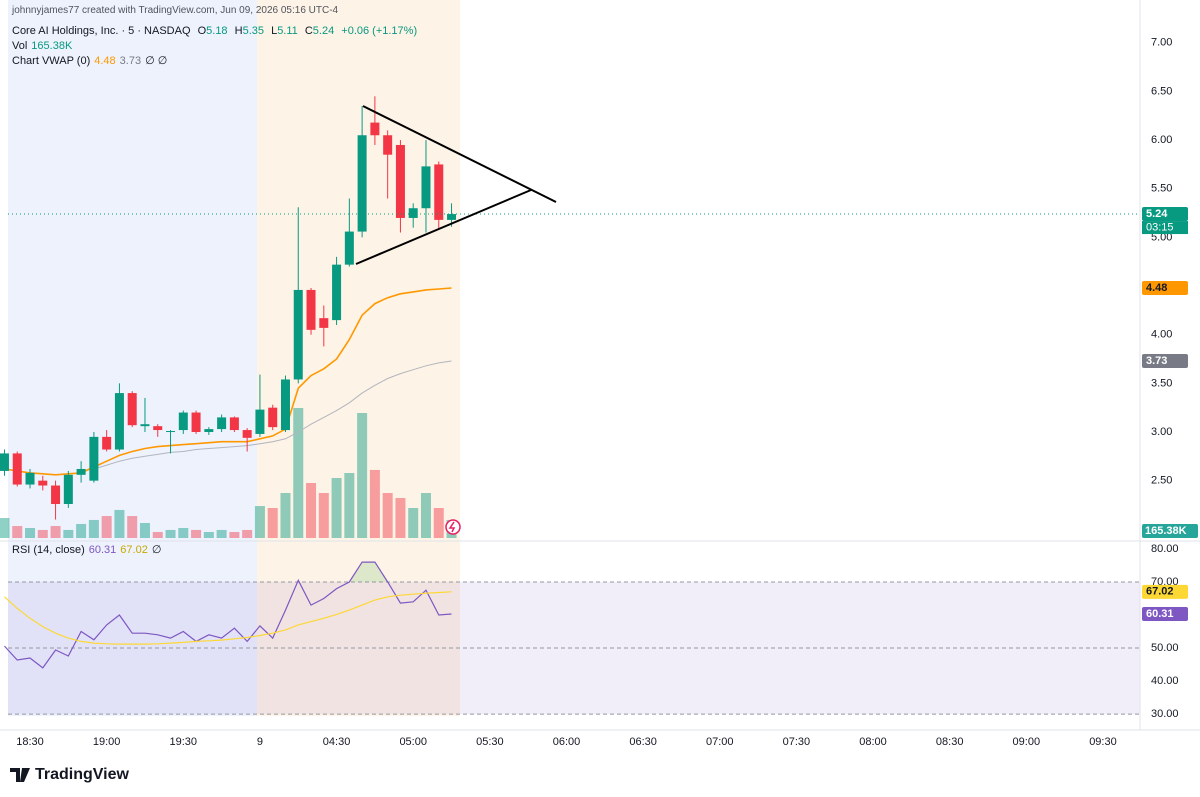 This screenshot has height=797, width=1200. I want to click on x-tick-label: 9, so click(260, 742).